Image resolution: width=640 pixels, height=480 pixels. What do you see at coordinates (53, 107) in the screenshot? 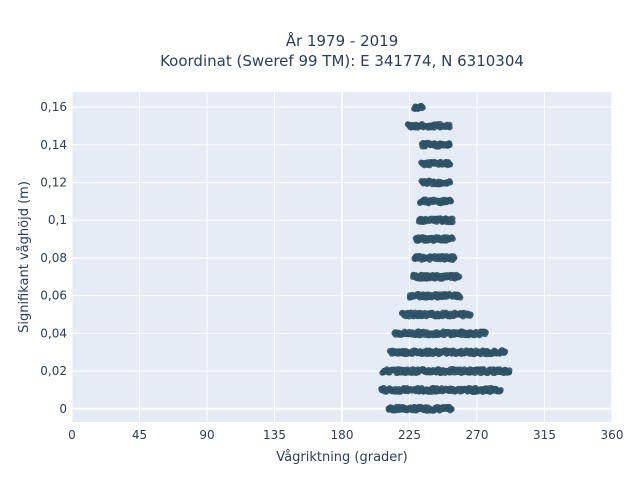
I see `y-tick-label: 0,16` at bounding box center [53, 107].